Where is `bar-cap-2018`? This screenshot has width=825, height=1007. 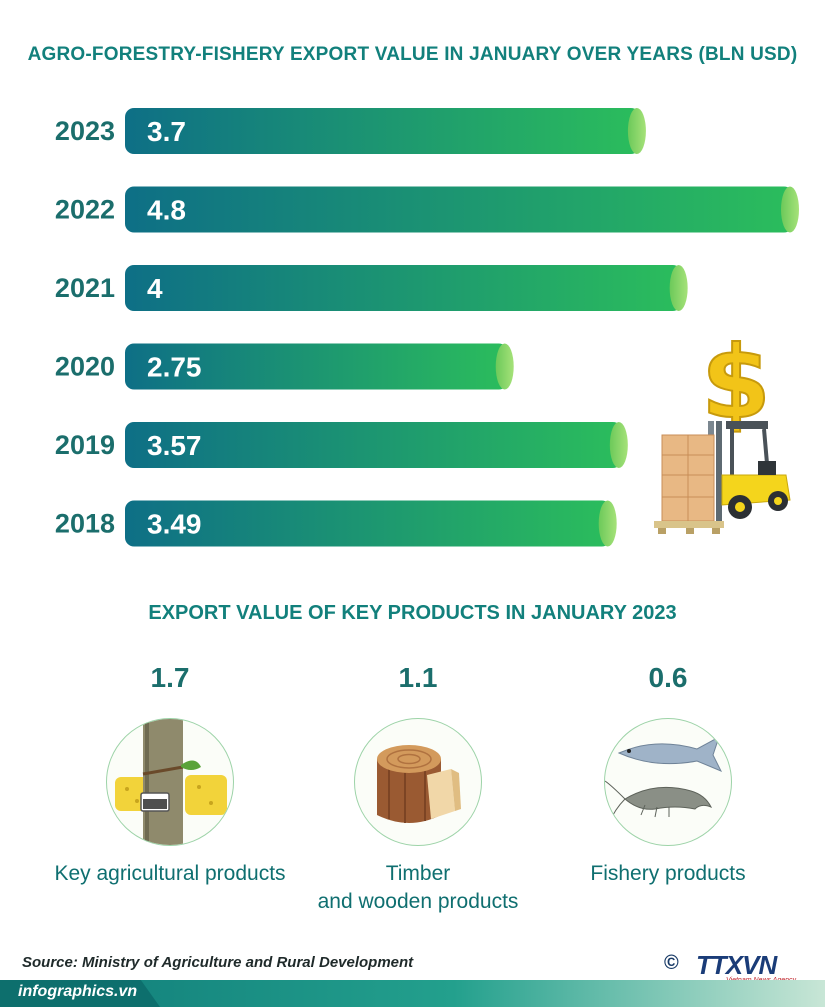
bar-cap-2018 is located at coordinates (607, 523).